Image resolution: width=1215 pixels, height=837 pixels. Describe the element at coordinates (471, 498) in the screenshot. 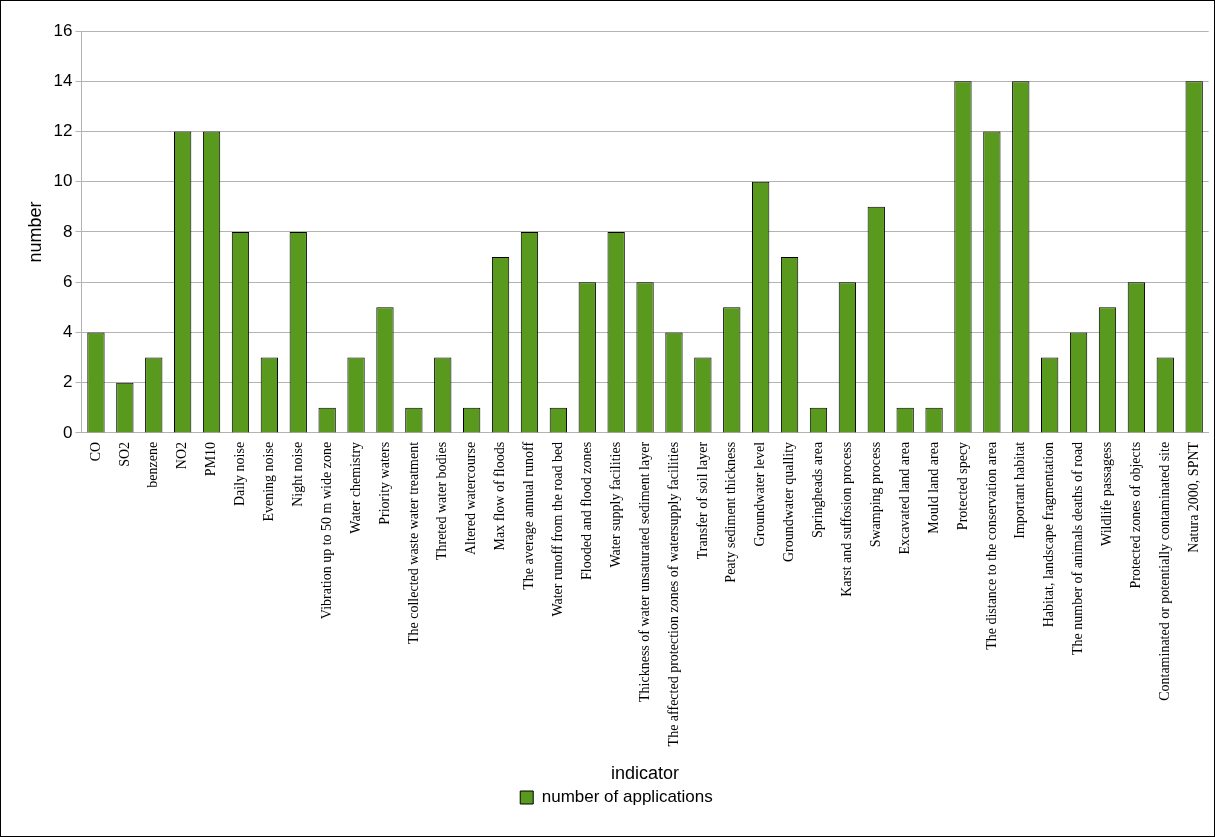

I see `x-tick-label: Altered watercourse` at that location.